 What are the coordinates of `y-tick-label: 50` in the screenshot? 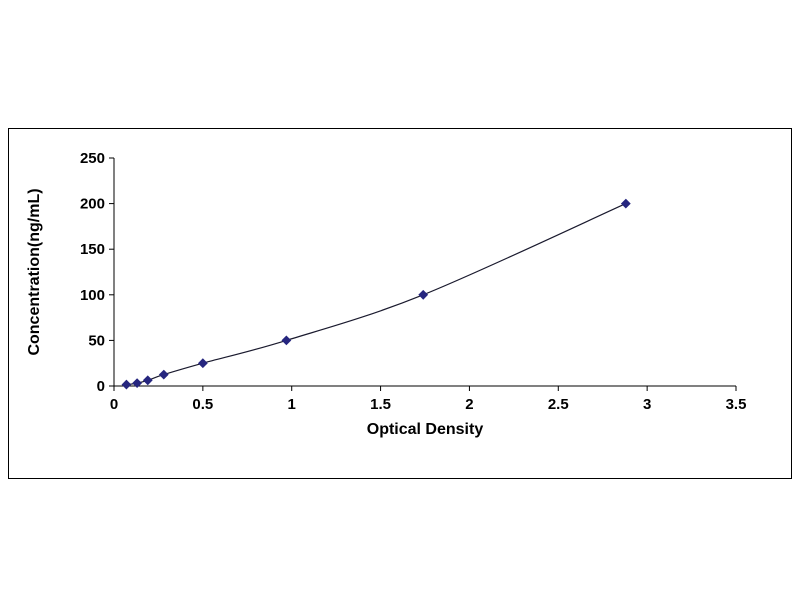 It's located at (96, 340).